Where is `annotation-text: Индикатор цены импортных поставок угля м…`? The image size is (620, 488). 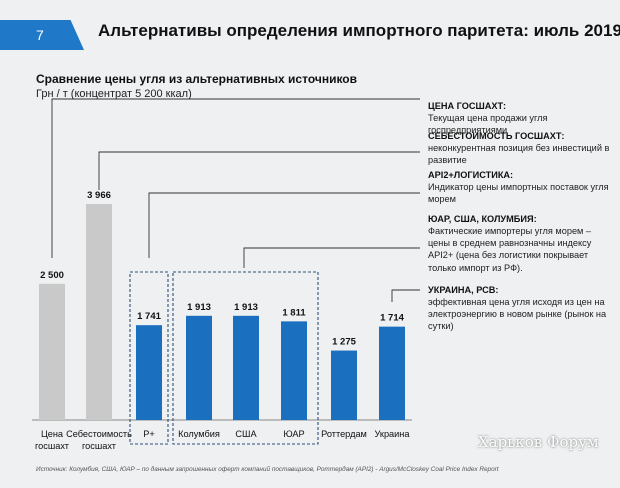
annotation-text: Индикатор цены импортных поставок угля м… is located at coordinates (518, 193).